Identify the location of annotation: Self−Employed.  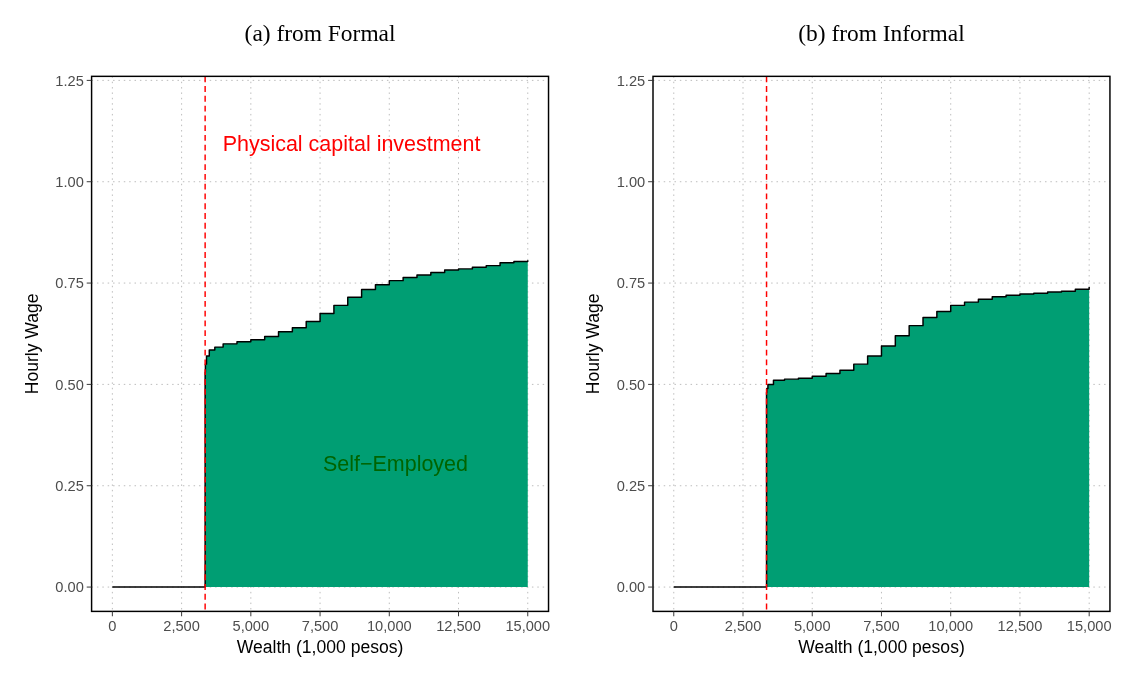
(395, 464).